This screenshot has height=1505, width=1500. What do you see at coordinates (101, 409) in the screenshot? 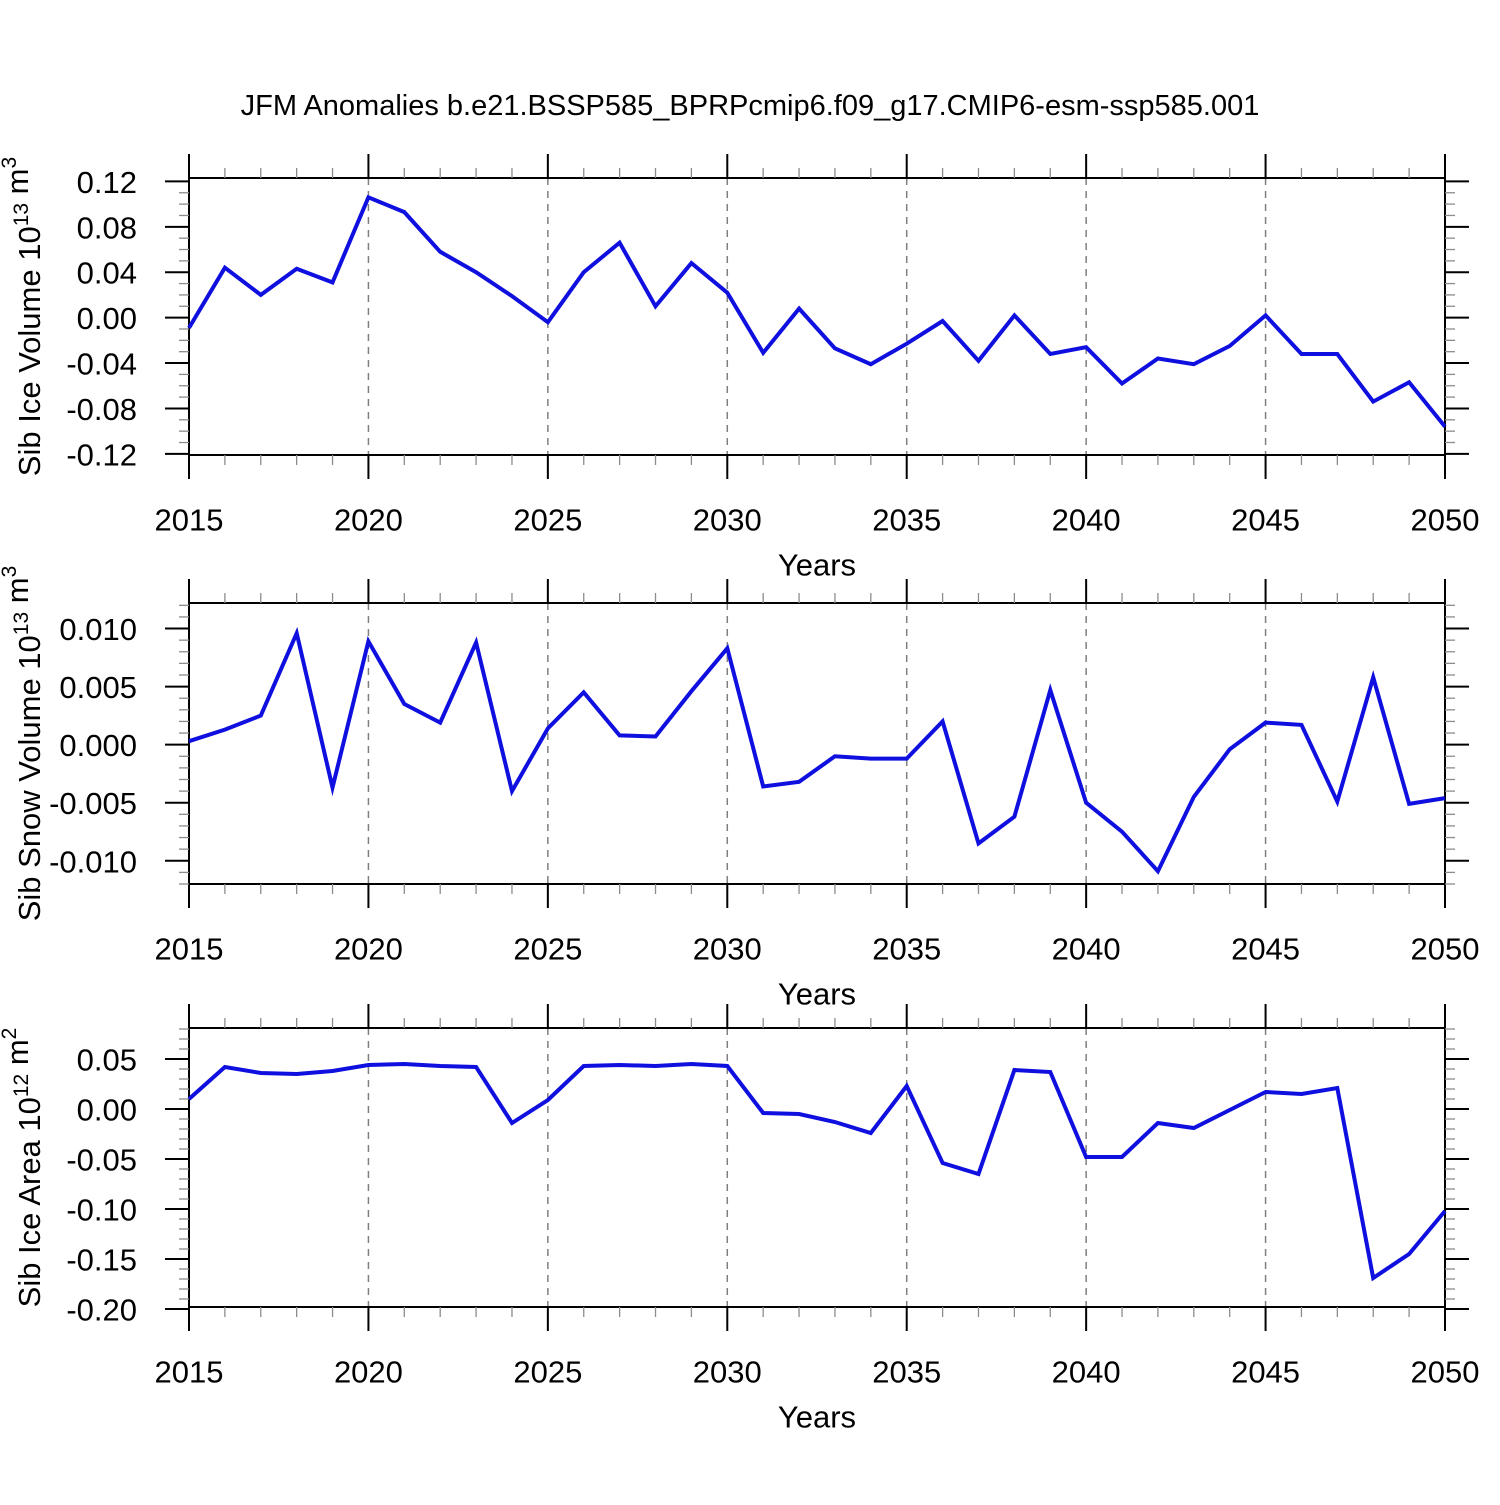
I see `y-tick-label: -0.08` at bounding box center [101, 409].